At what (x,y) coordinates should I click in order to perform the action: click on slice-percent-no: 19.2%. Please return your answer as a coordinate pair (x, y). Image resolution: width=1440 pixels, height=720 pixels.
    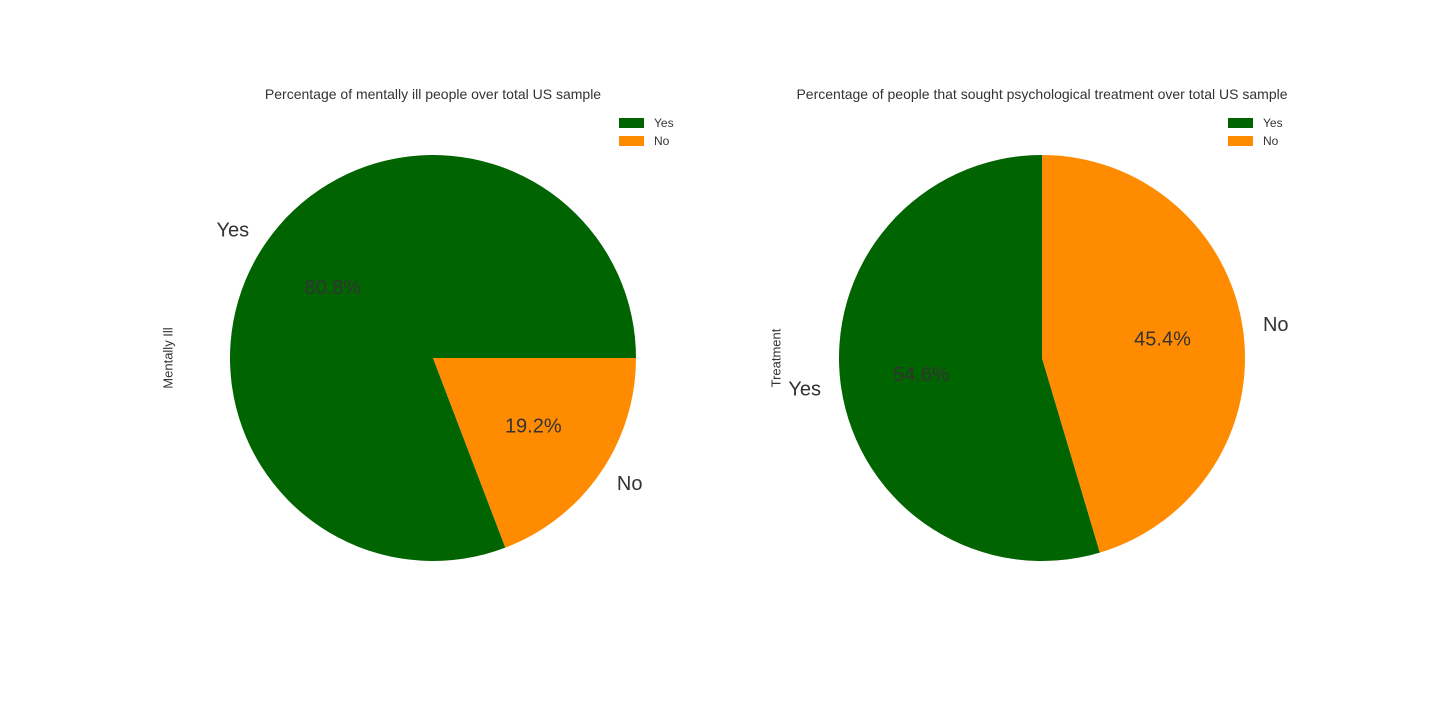
    Looking at the image, I should click on (533, 426).